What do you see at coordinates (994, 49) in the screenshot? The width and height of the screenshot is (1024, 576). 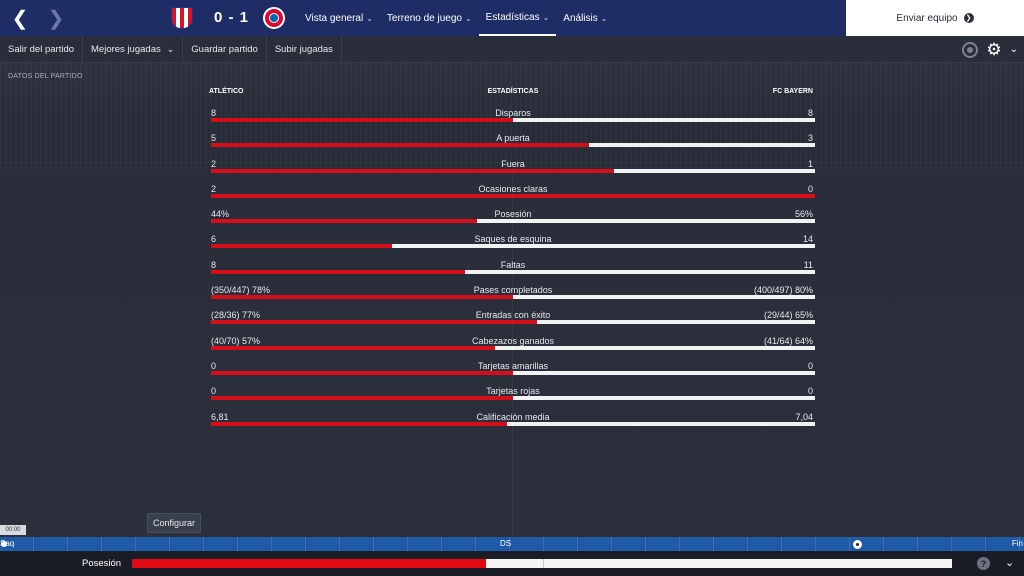 I see `gear-icon: ⚙` at bounding box center [994, 49].